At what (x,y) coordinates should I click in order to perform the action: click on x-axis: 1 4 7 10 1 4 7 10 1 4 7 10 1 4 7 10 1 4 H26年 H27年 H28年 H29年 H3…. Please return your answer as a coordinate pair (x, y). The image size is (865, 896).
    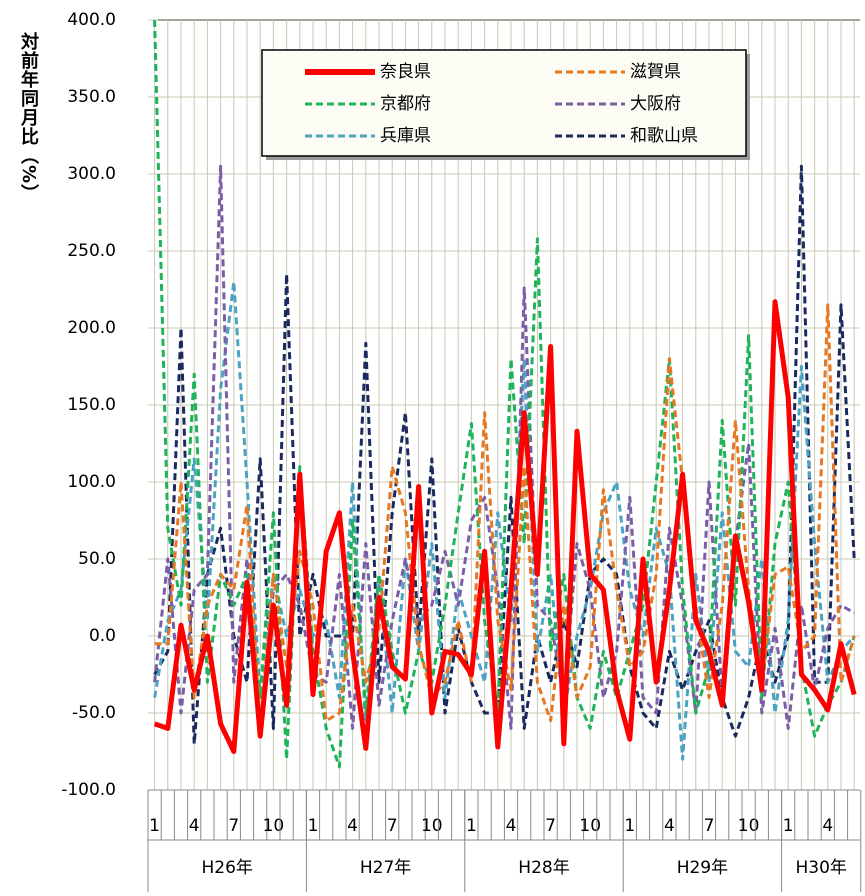
    Looking at the image, I should click on (504, 840).